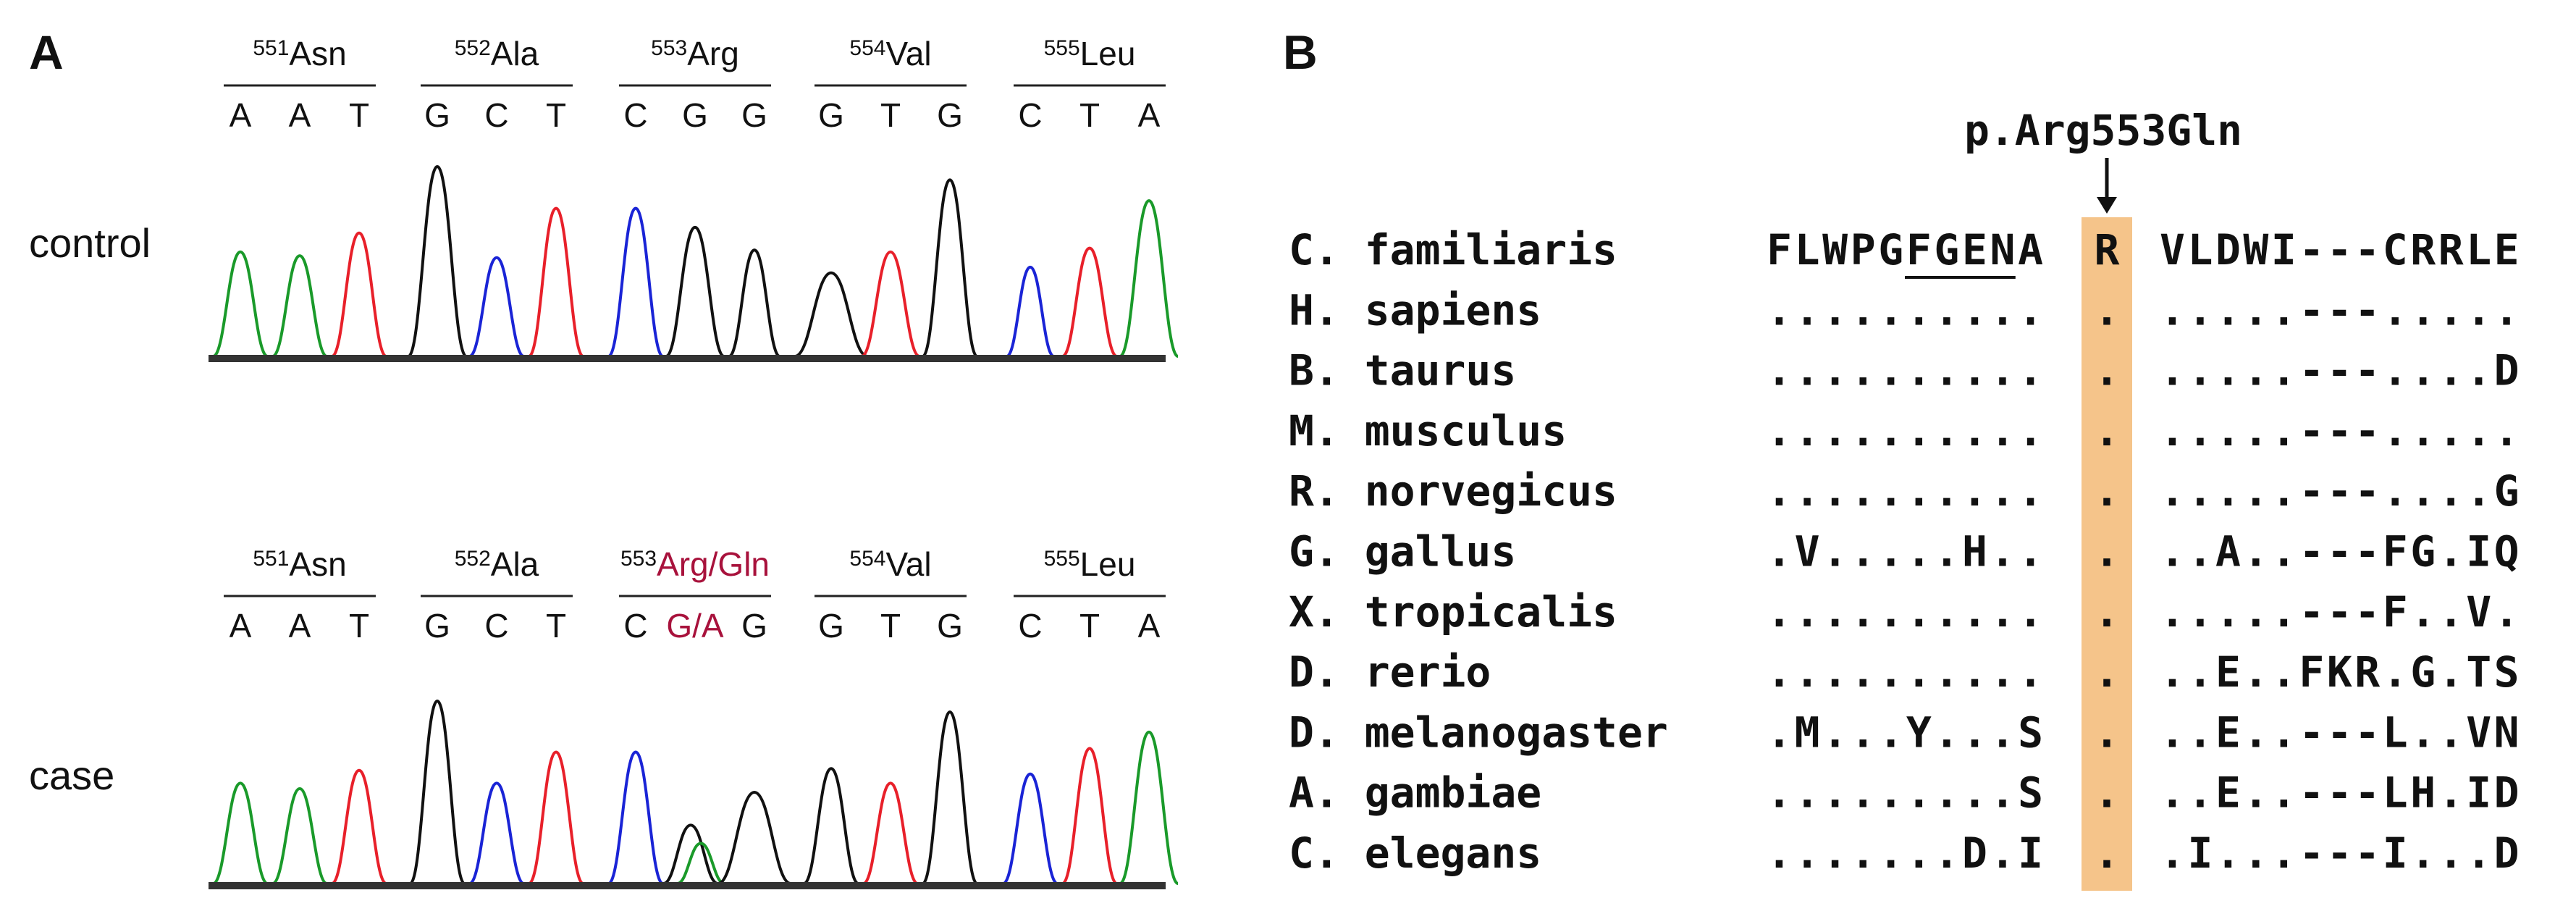 This screenshot has width=2576, height=919. Describe the element at coordinates (1905, 793) in the screenshot. I see `sequence-left: .........S` at that location.